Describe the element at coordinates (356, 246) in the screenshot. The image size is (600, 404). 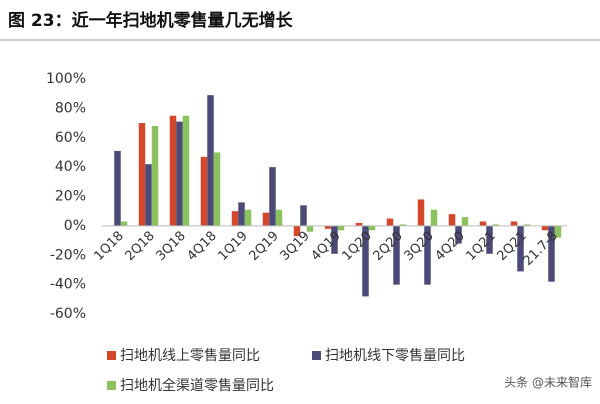
I see `x-tick-label: 1Q20` at that location.